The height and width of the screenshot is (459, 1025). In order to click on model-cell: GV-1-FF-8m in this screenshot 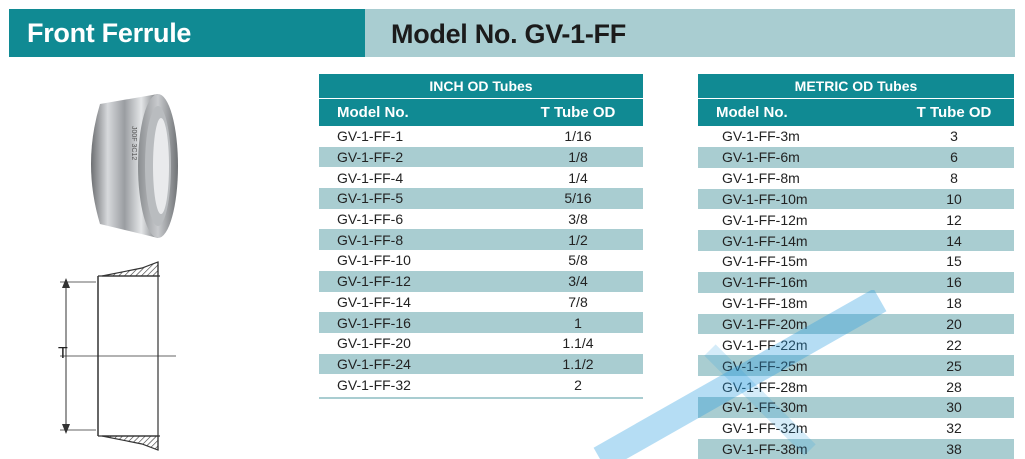, I will do `click(761, 178)`.